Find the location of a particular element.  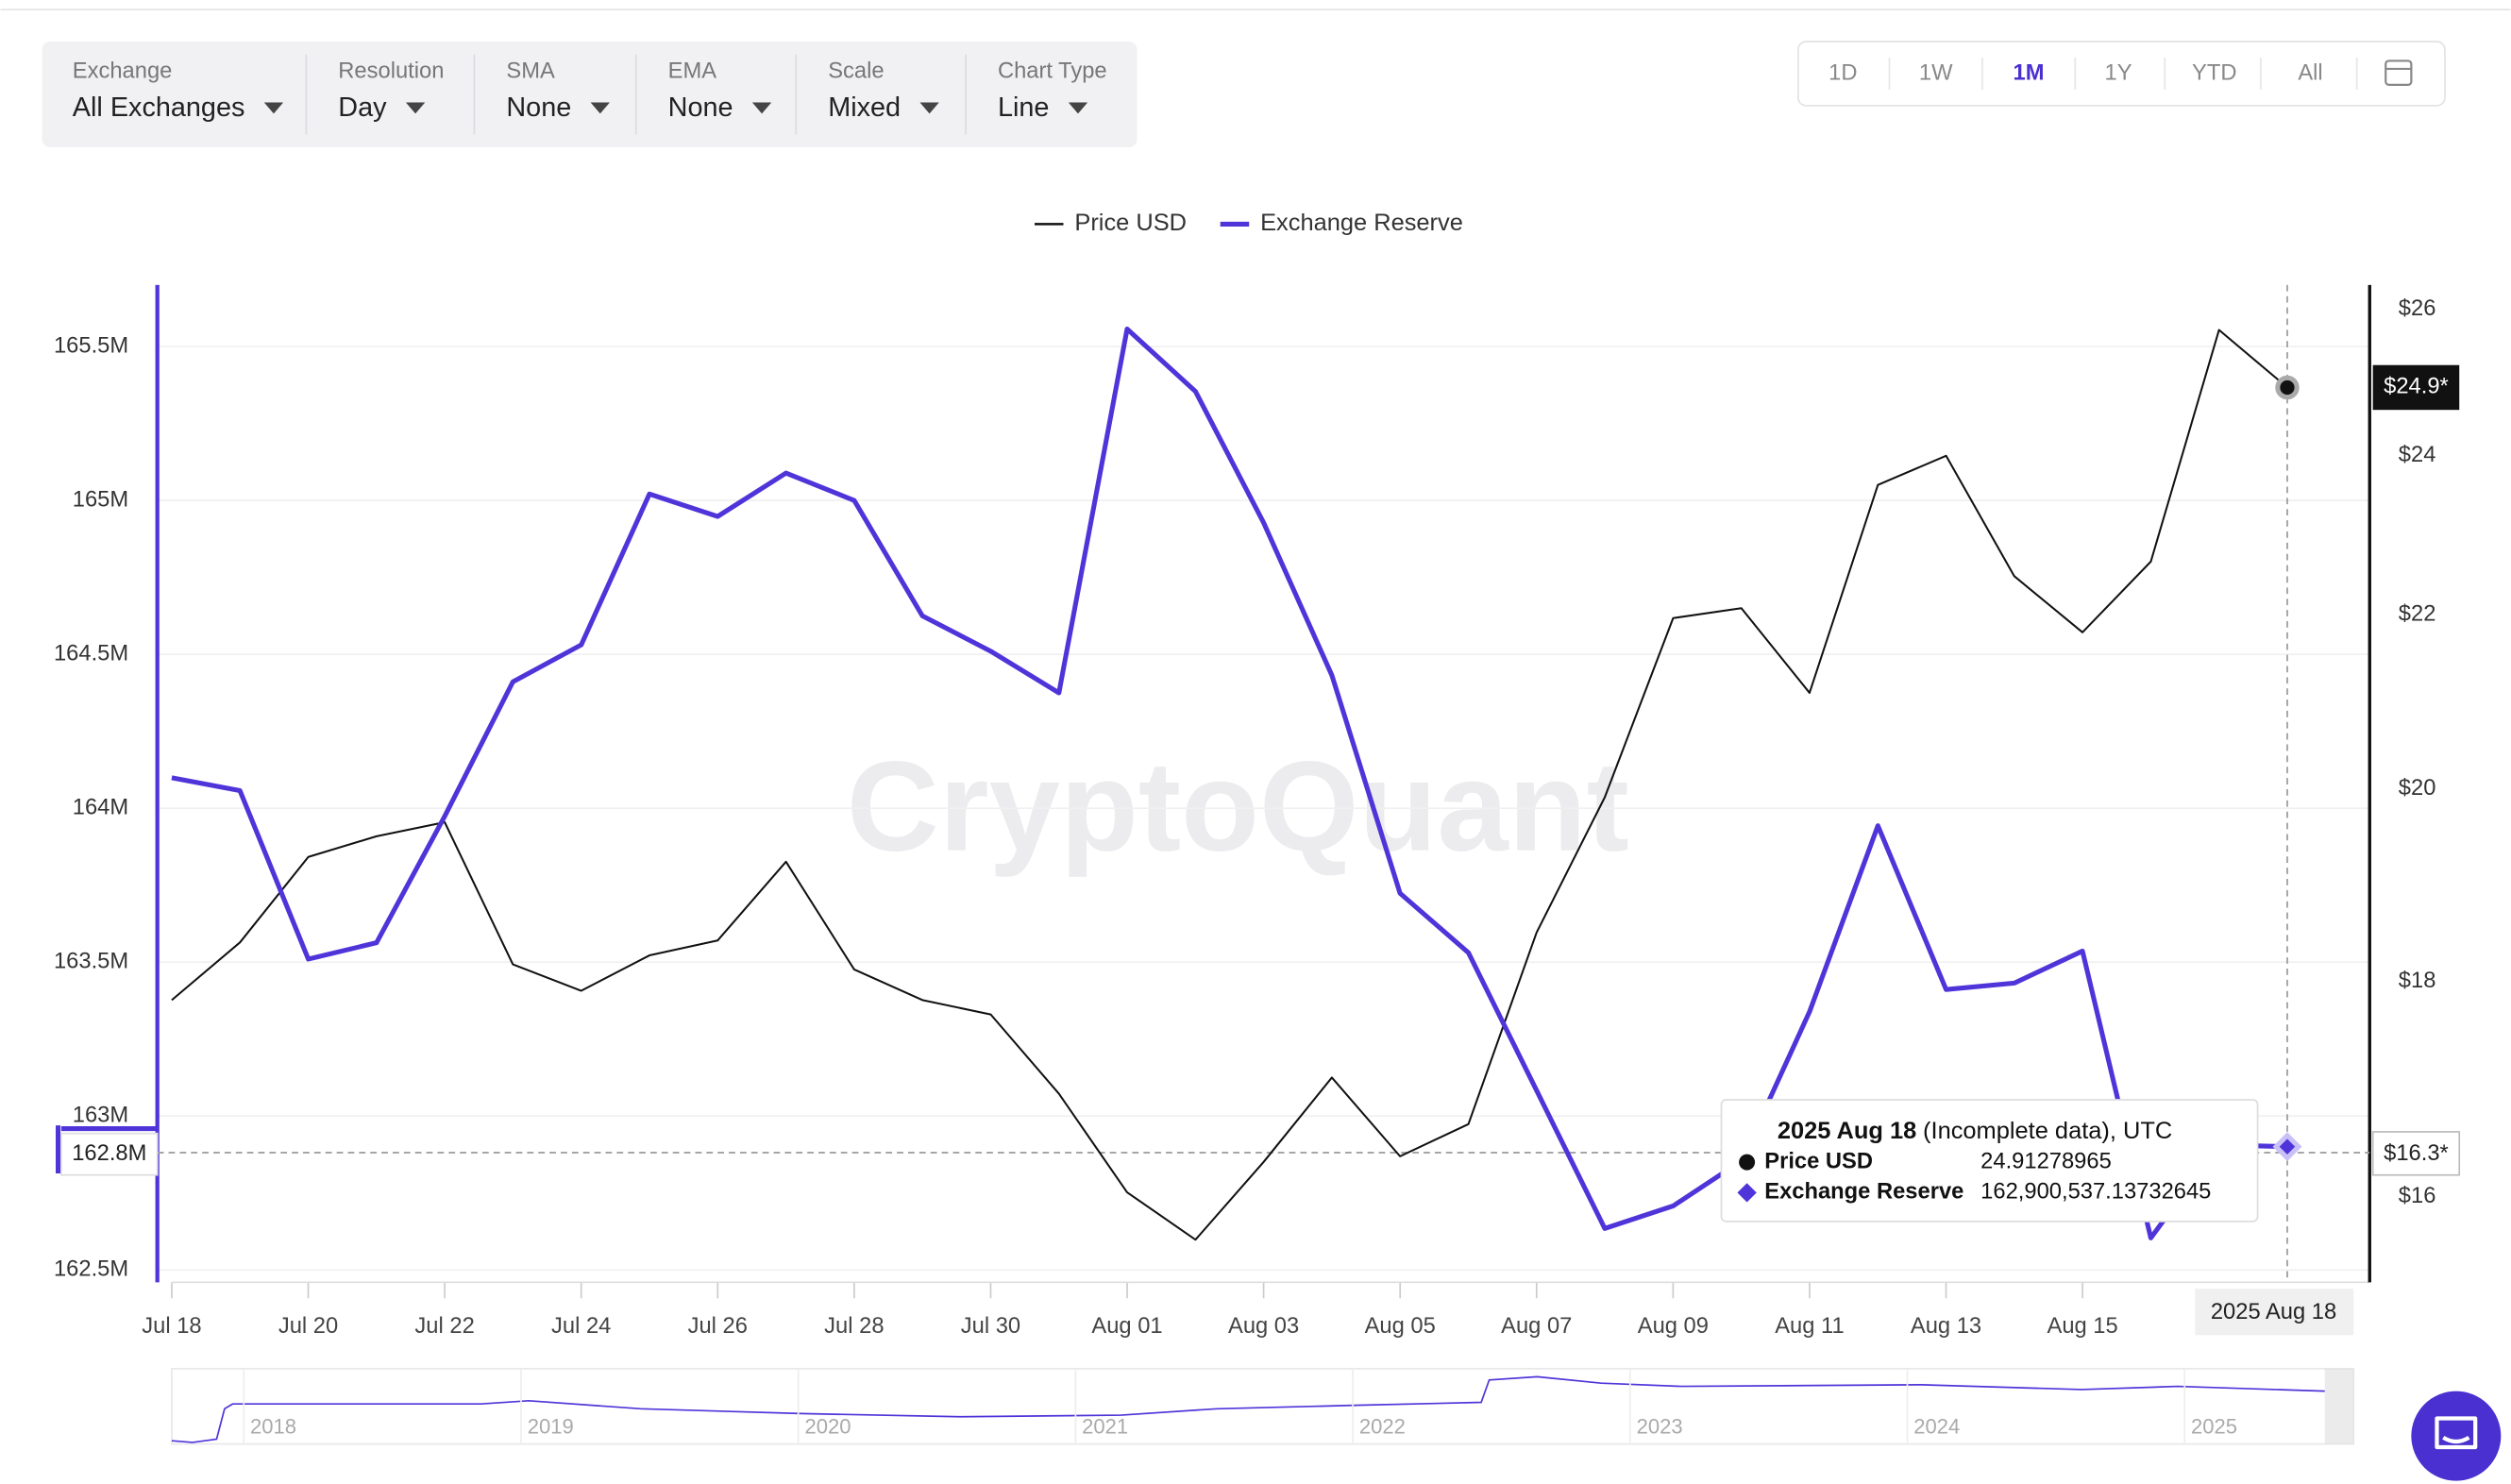

crosshair-y-box is located at coordinates (109, 1154).